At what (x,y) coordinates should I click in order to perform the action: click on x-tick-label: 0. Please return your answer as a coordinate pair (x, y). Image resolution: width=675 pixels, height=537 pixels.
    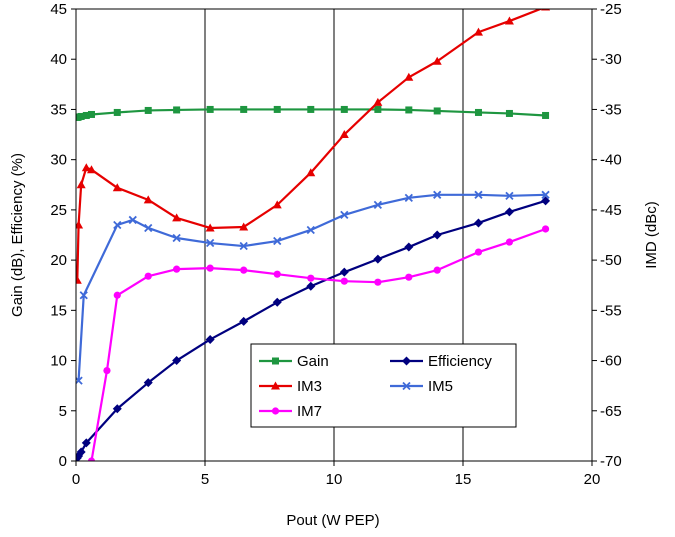
    Looking at the image, I should click on (76, 479).